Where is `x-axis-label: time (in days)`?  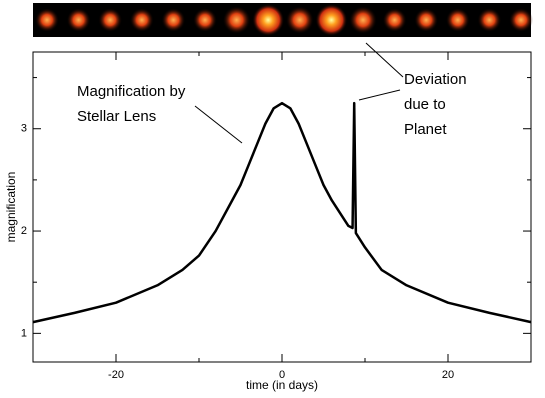
x-axis-label: time (in days) is located at coordinates (282, 385).